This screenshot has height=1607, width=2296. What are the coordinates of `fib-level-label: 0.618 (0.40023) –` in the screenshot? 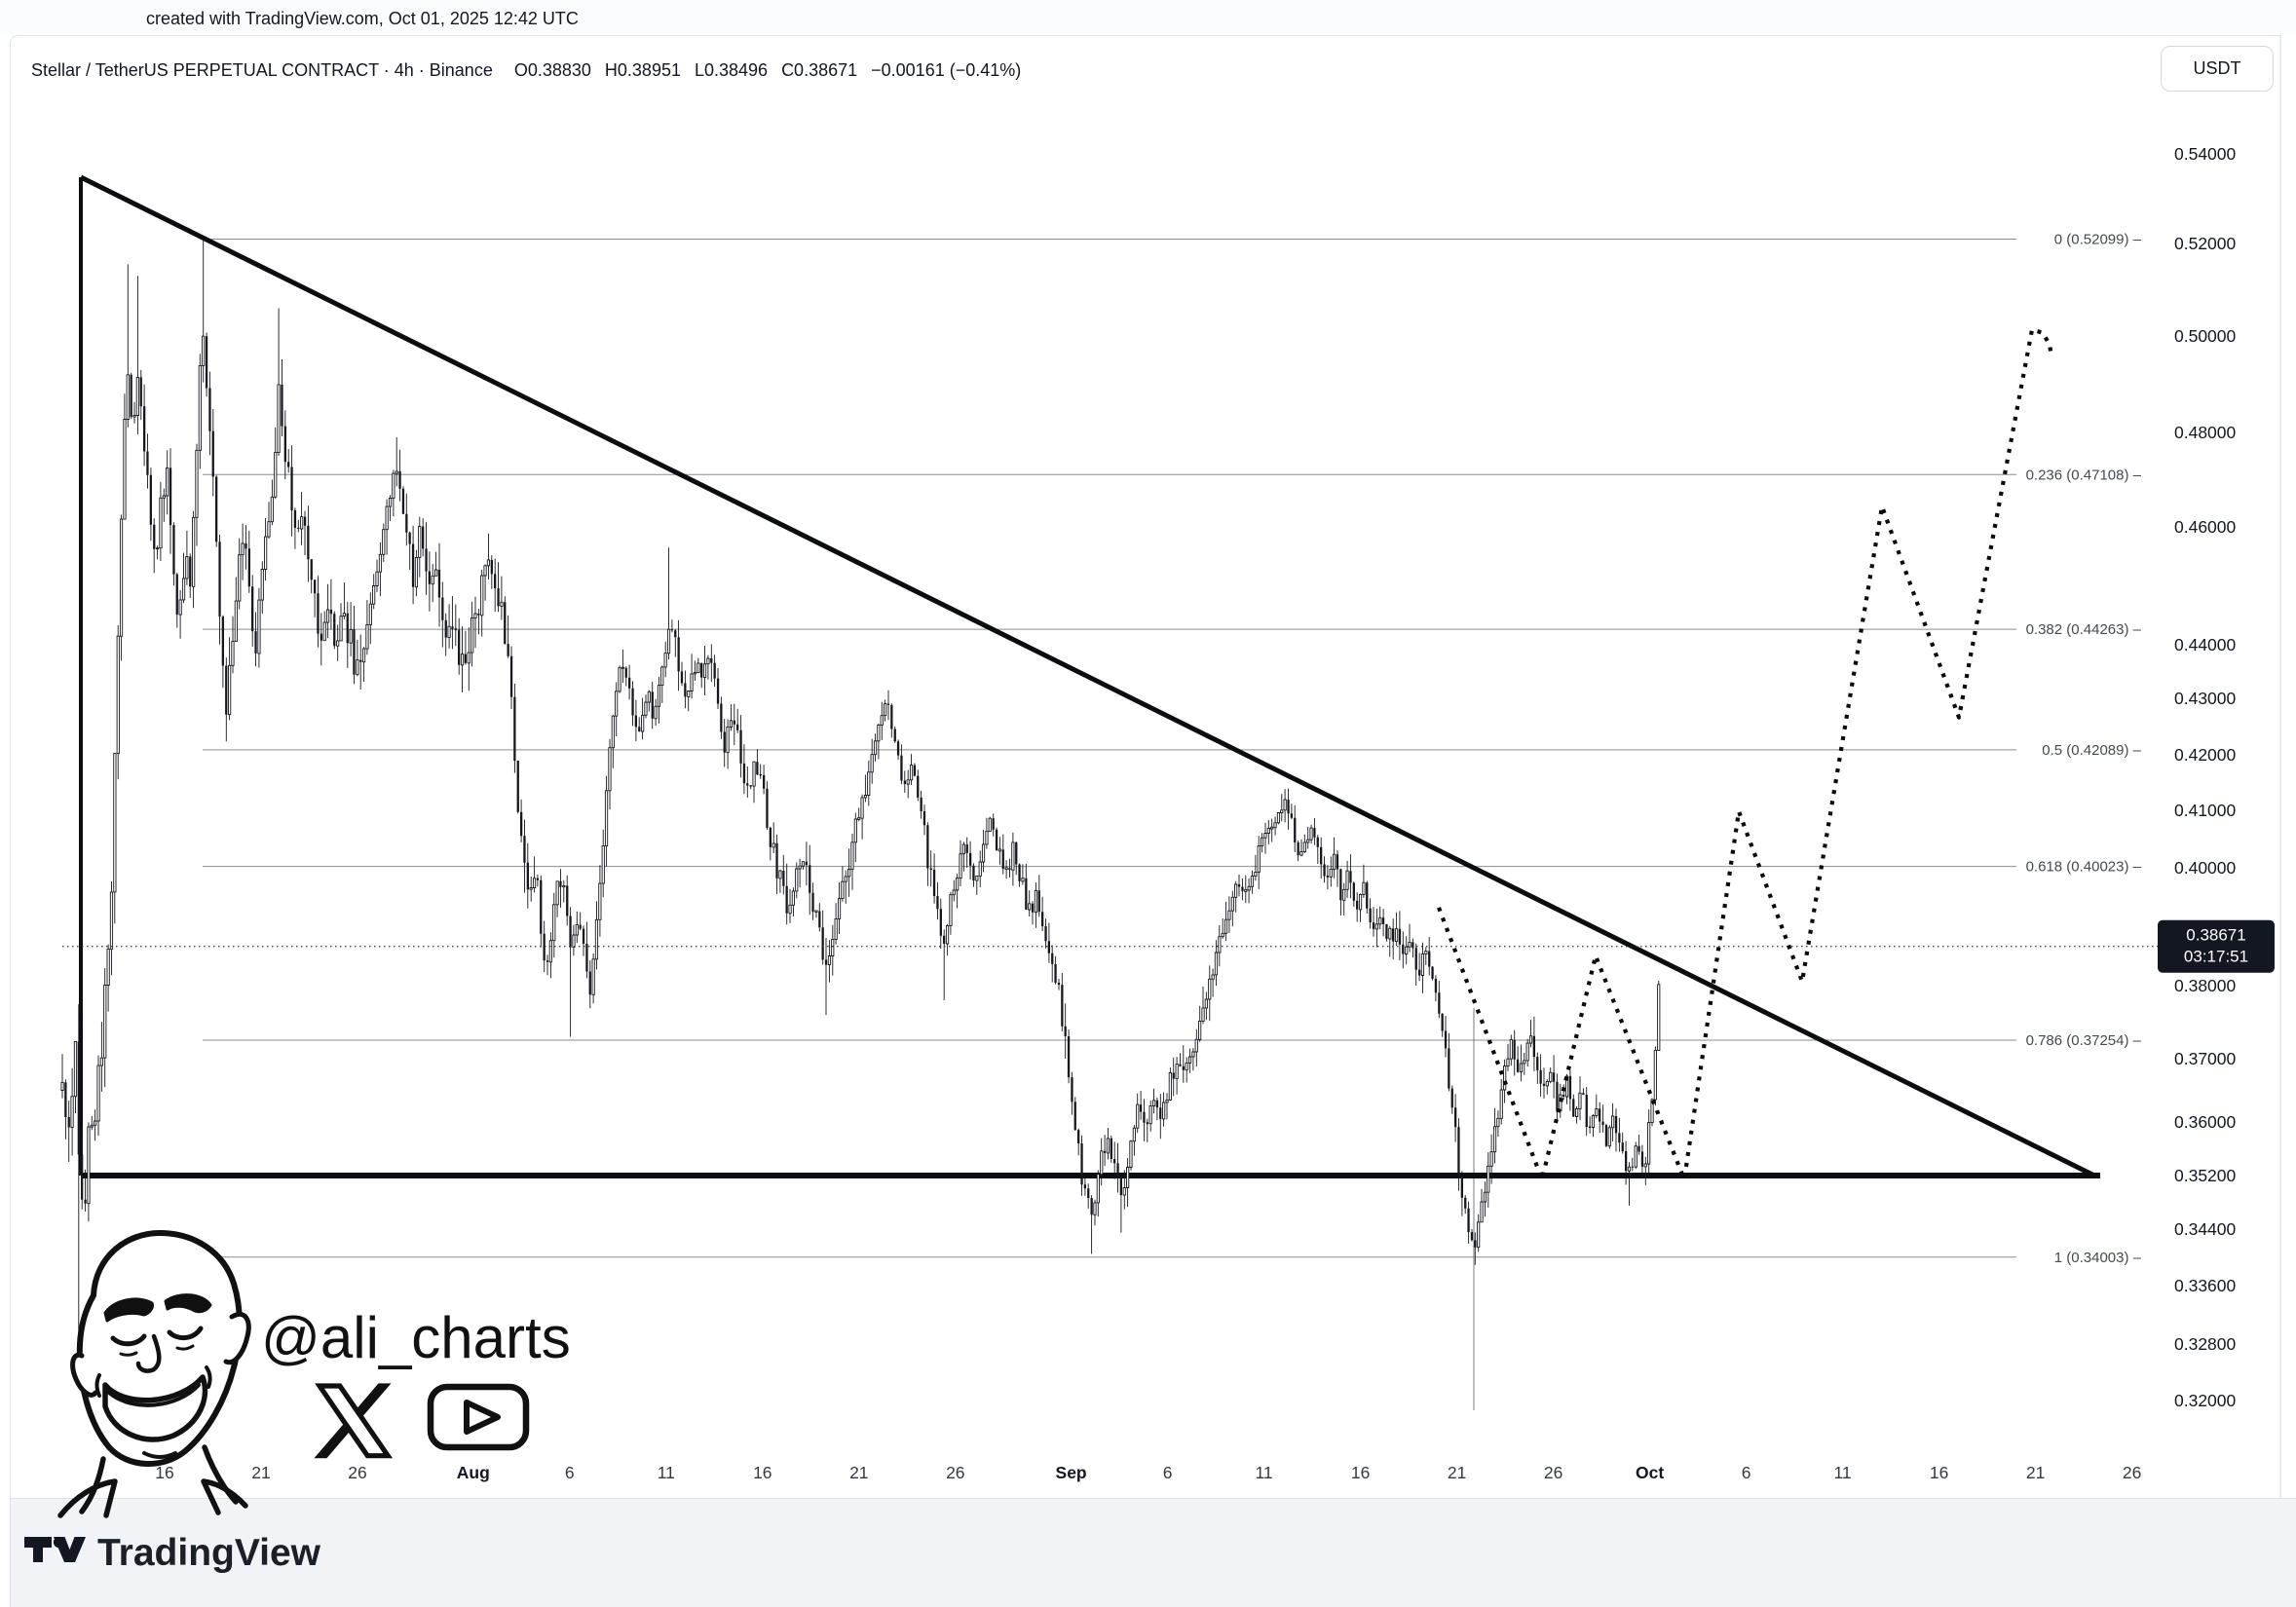 It's located at (2084, 868).